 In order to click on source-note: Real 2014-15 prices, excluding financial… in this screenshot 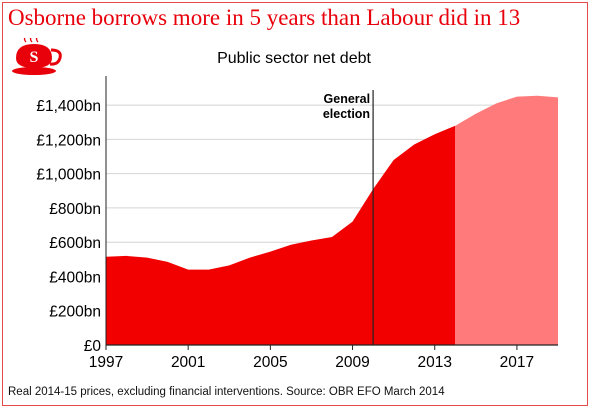, I will do `click(226, 392)`.